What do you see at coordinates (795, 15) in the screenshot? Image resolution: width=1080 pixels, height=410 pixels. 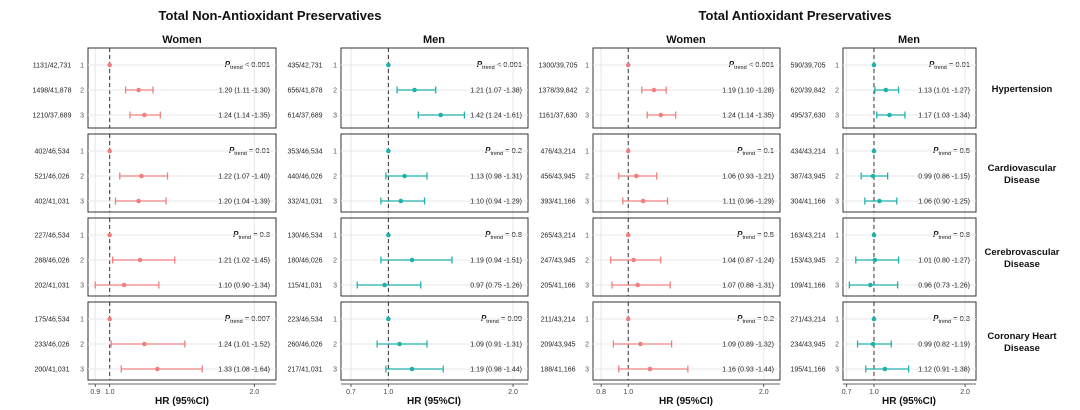 I see `figure-title-right: Total Antioxidant Preservatives` at bounding box center [795, 15].